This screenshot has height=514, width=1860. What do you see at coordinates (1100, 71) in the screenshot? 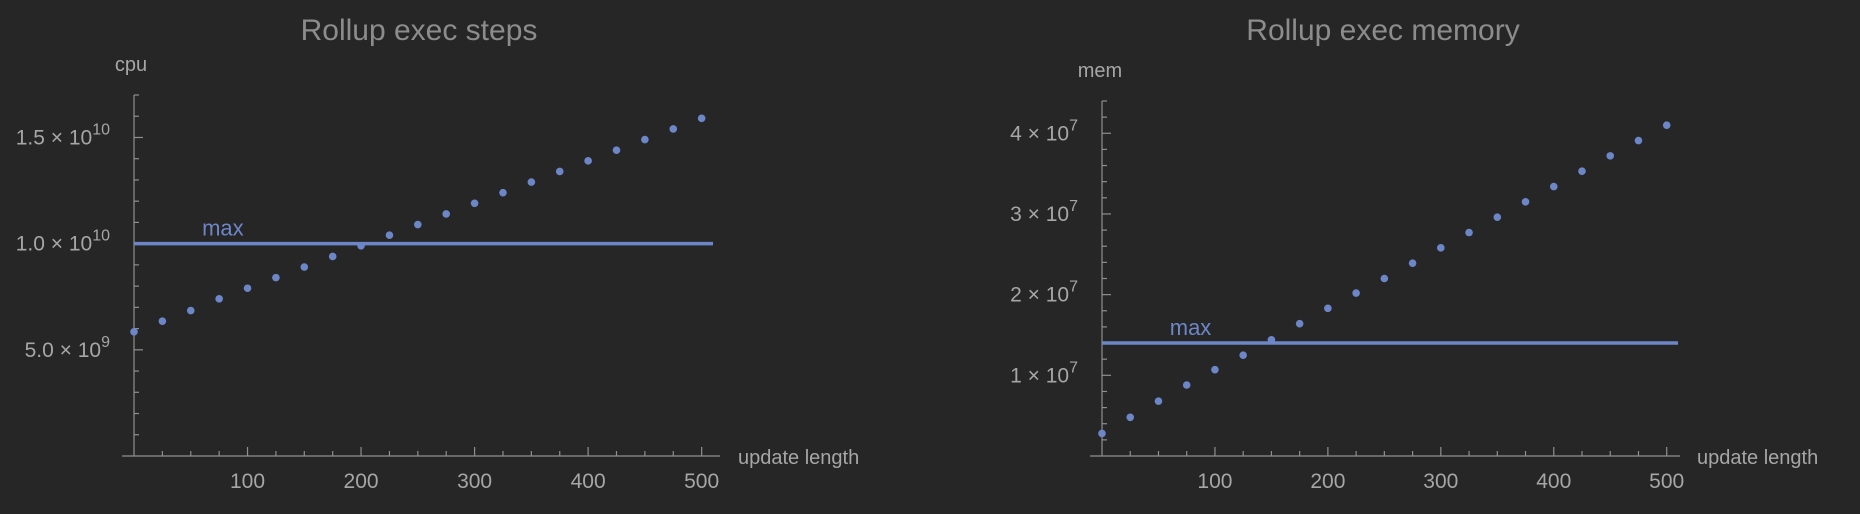
I see `y-axis-label: mem` at bounding box center [1100, 71].